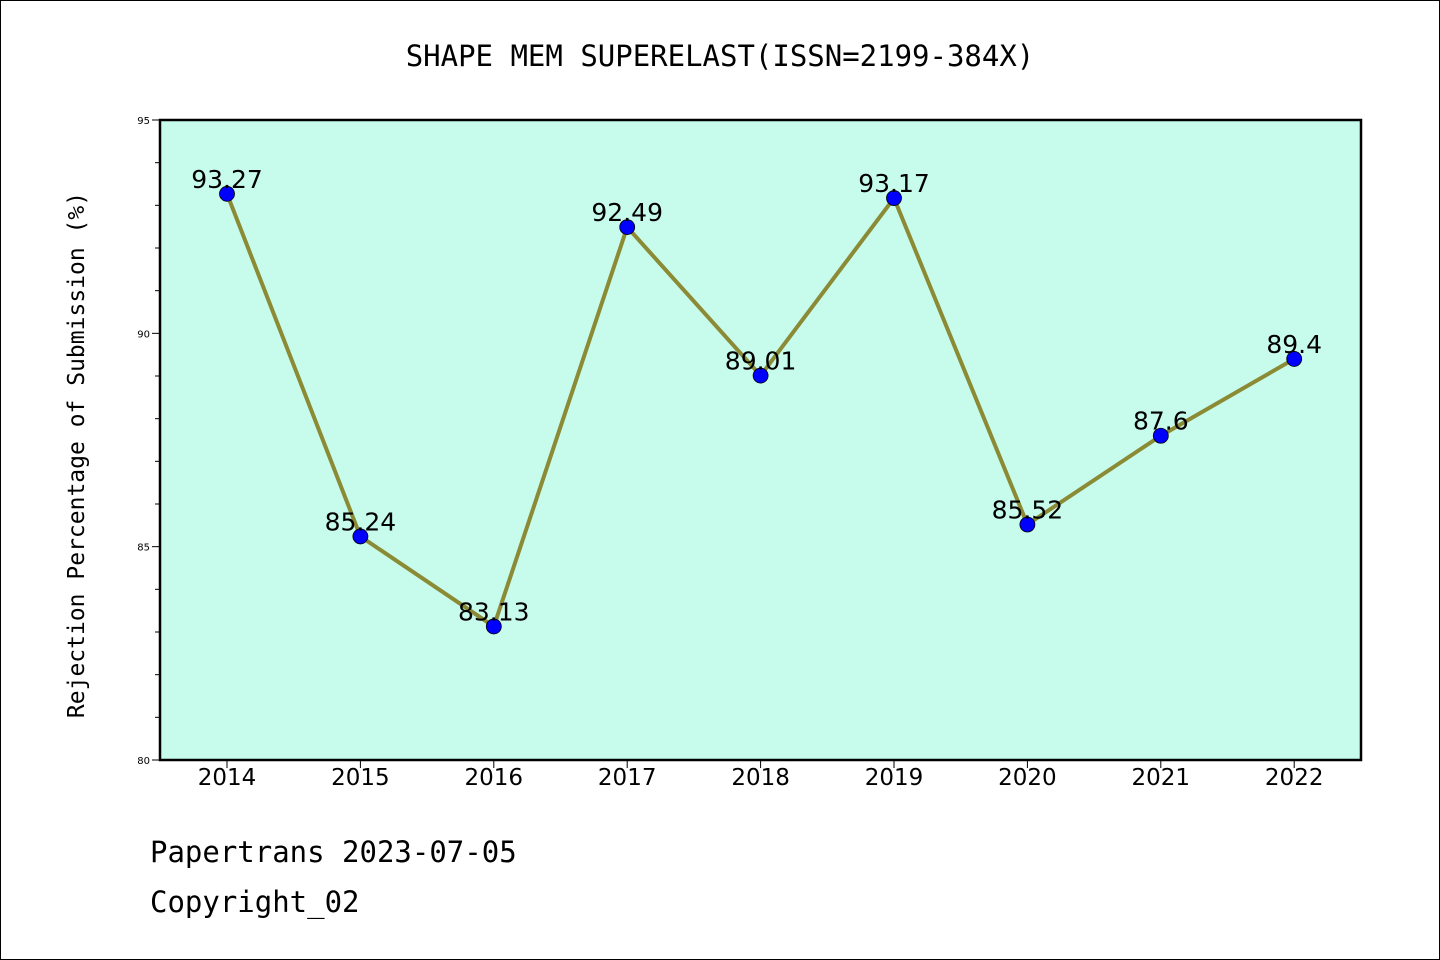  I want to click on data-label: 89.4, so click(1294, 344).